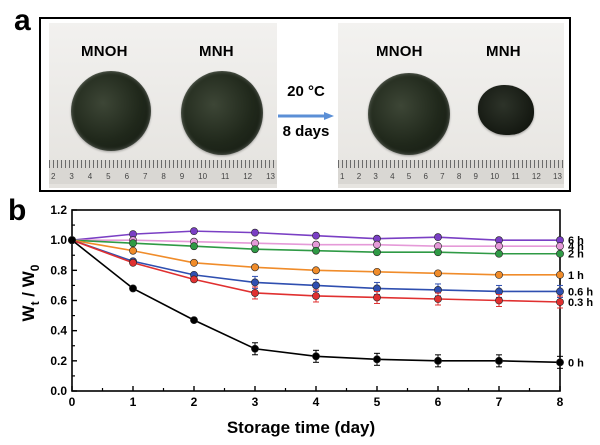 The image size is (600, 445). What do you see at coordinates (409, 114) in the screenshot?
I see `disc-mnoh-after` at bounding box center [409, 114].